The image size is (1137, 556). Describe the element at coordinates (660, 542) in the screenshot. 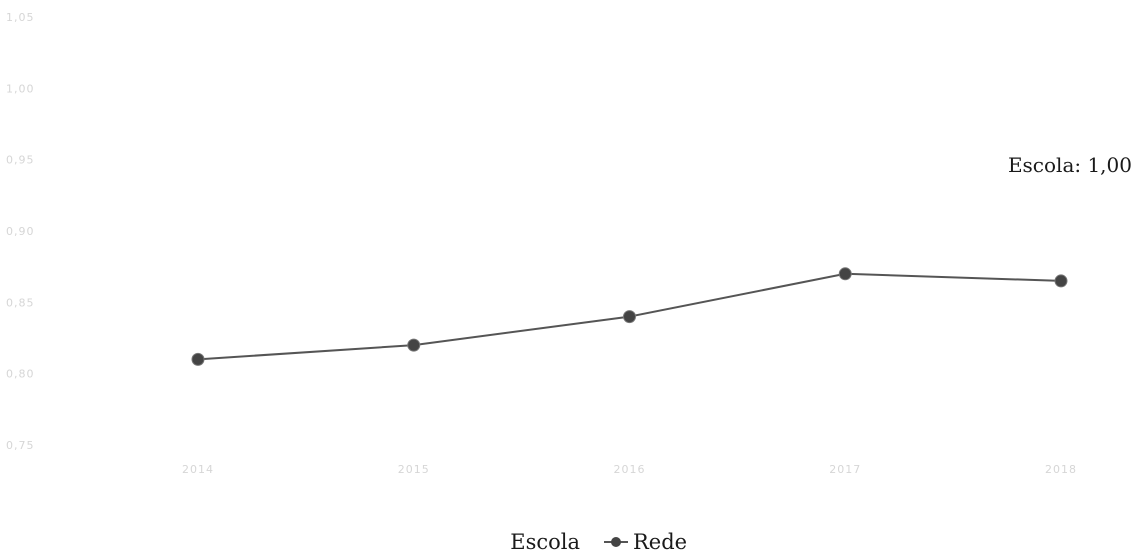

I see `legend-label-rede: Rede` at that location.